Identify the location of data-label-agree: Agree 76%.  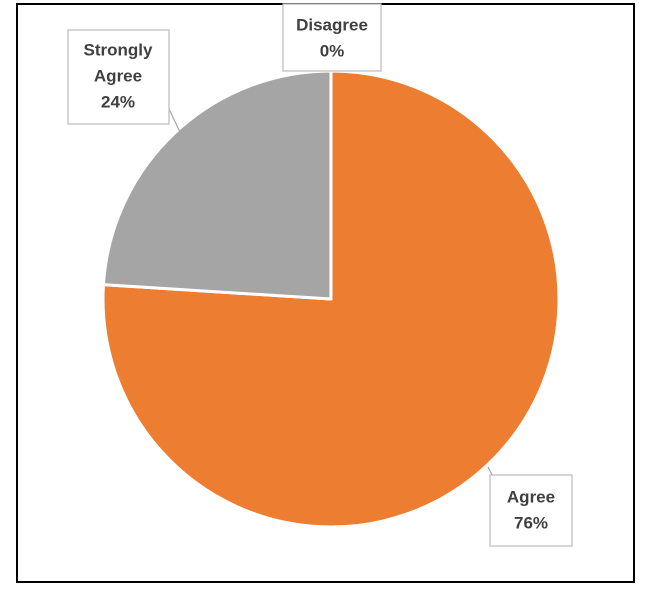
(531, 510).